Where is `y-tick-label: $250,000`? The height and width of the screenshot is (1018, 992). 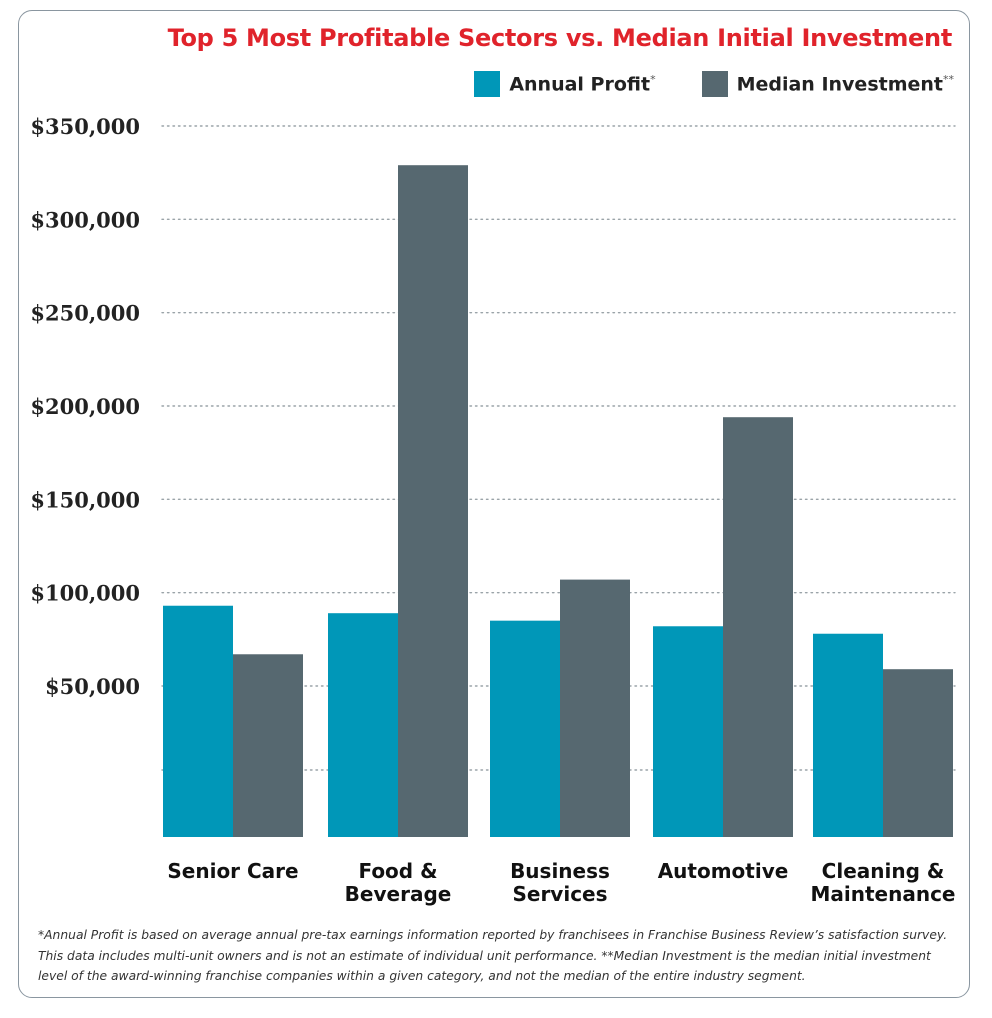
y-tick-label: $250,000 is located at coordinates (85, 313).